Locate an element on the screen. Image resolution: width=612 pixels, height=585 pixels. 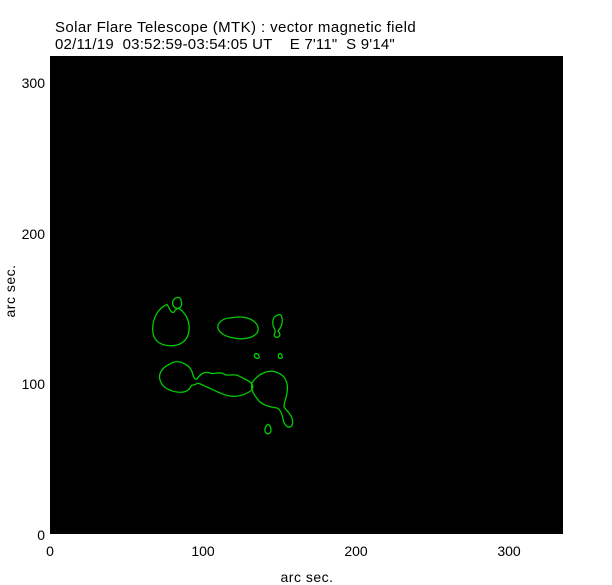
contour-blob-southeast is located at coordinates (272, 399).